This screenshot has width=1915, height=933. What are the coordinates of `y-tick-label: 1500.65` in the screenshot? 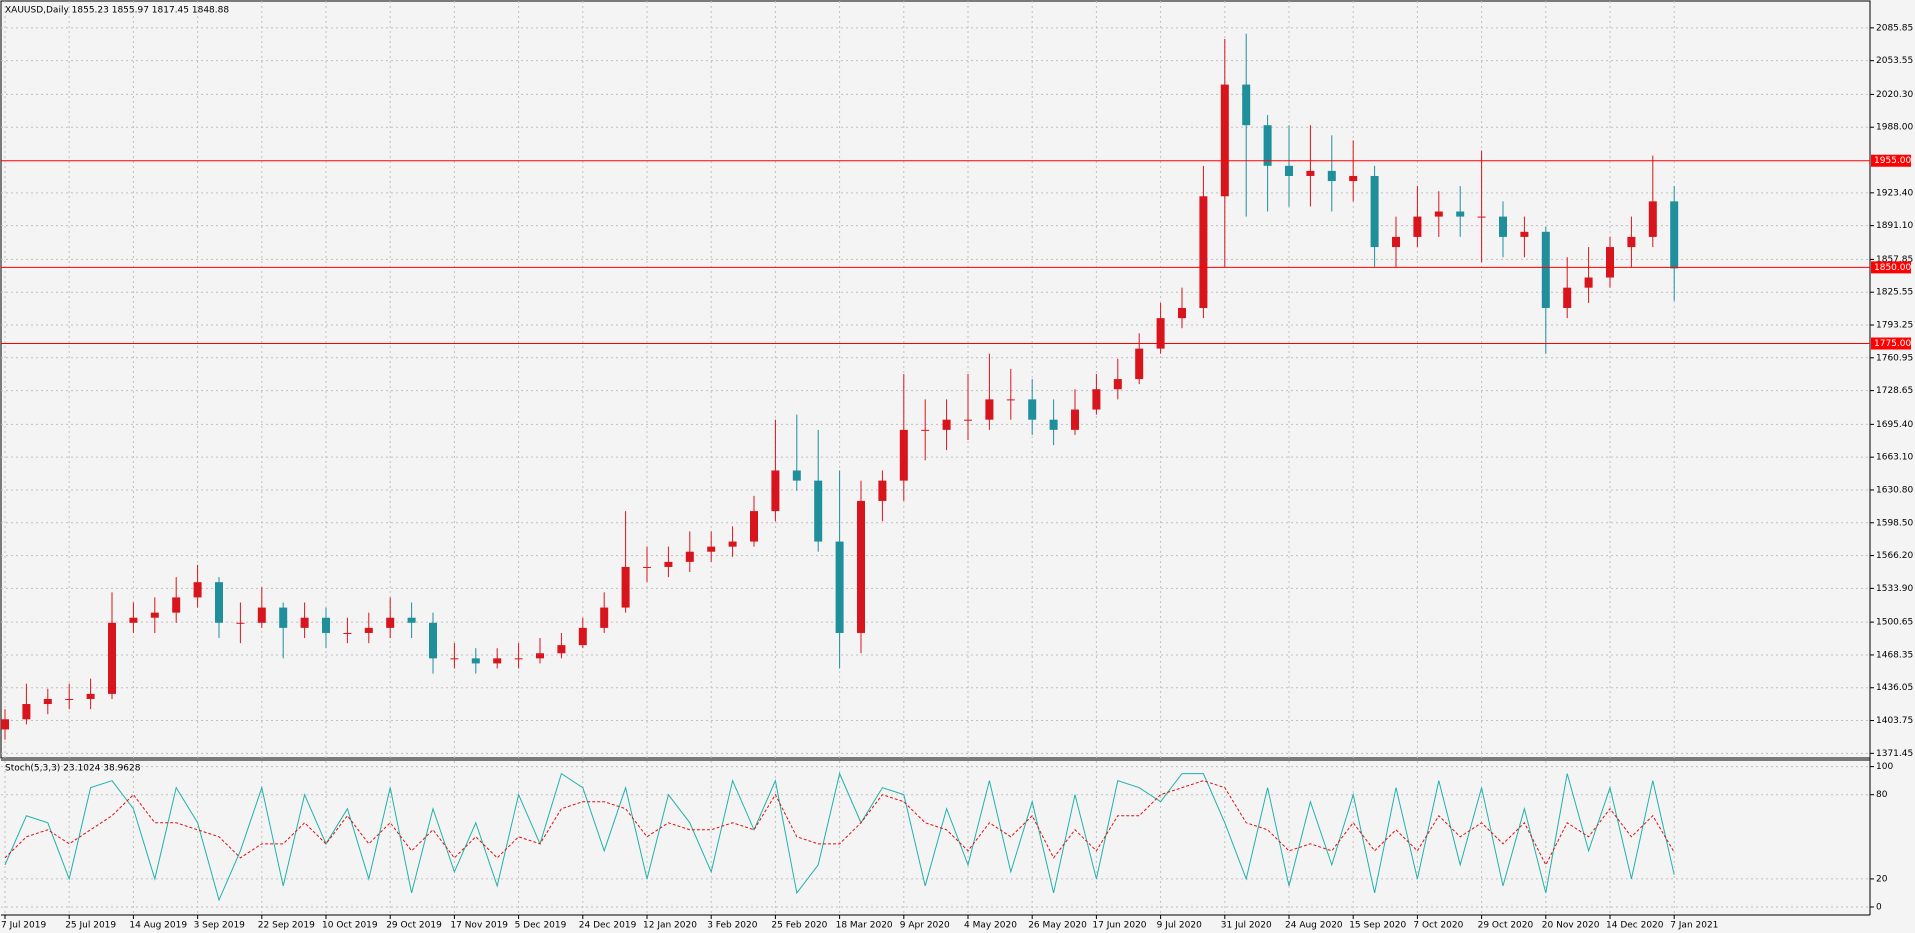 It's located at (1894, 623).